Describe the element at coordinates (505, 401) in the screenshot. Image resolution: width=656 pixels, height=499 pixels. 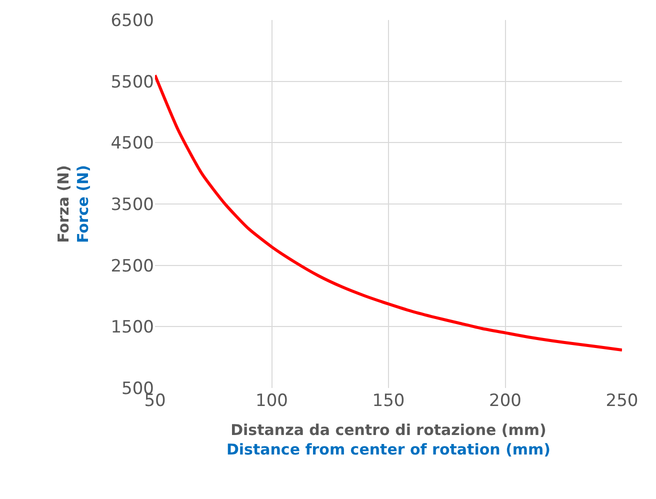
I see `x-tick-label: 200` at that location.